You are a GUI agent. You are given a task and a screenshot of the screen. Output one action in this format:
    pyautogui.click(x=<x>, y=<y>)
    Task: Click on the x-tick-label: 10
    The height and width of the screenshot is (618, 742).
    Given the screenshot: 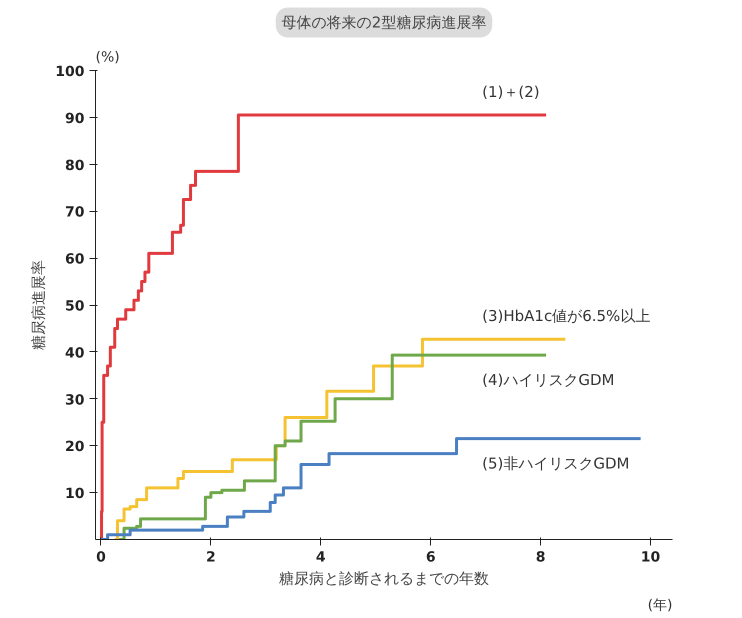 What is the action you would take?
    pyautogui.click(x=650, y=558)
    